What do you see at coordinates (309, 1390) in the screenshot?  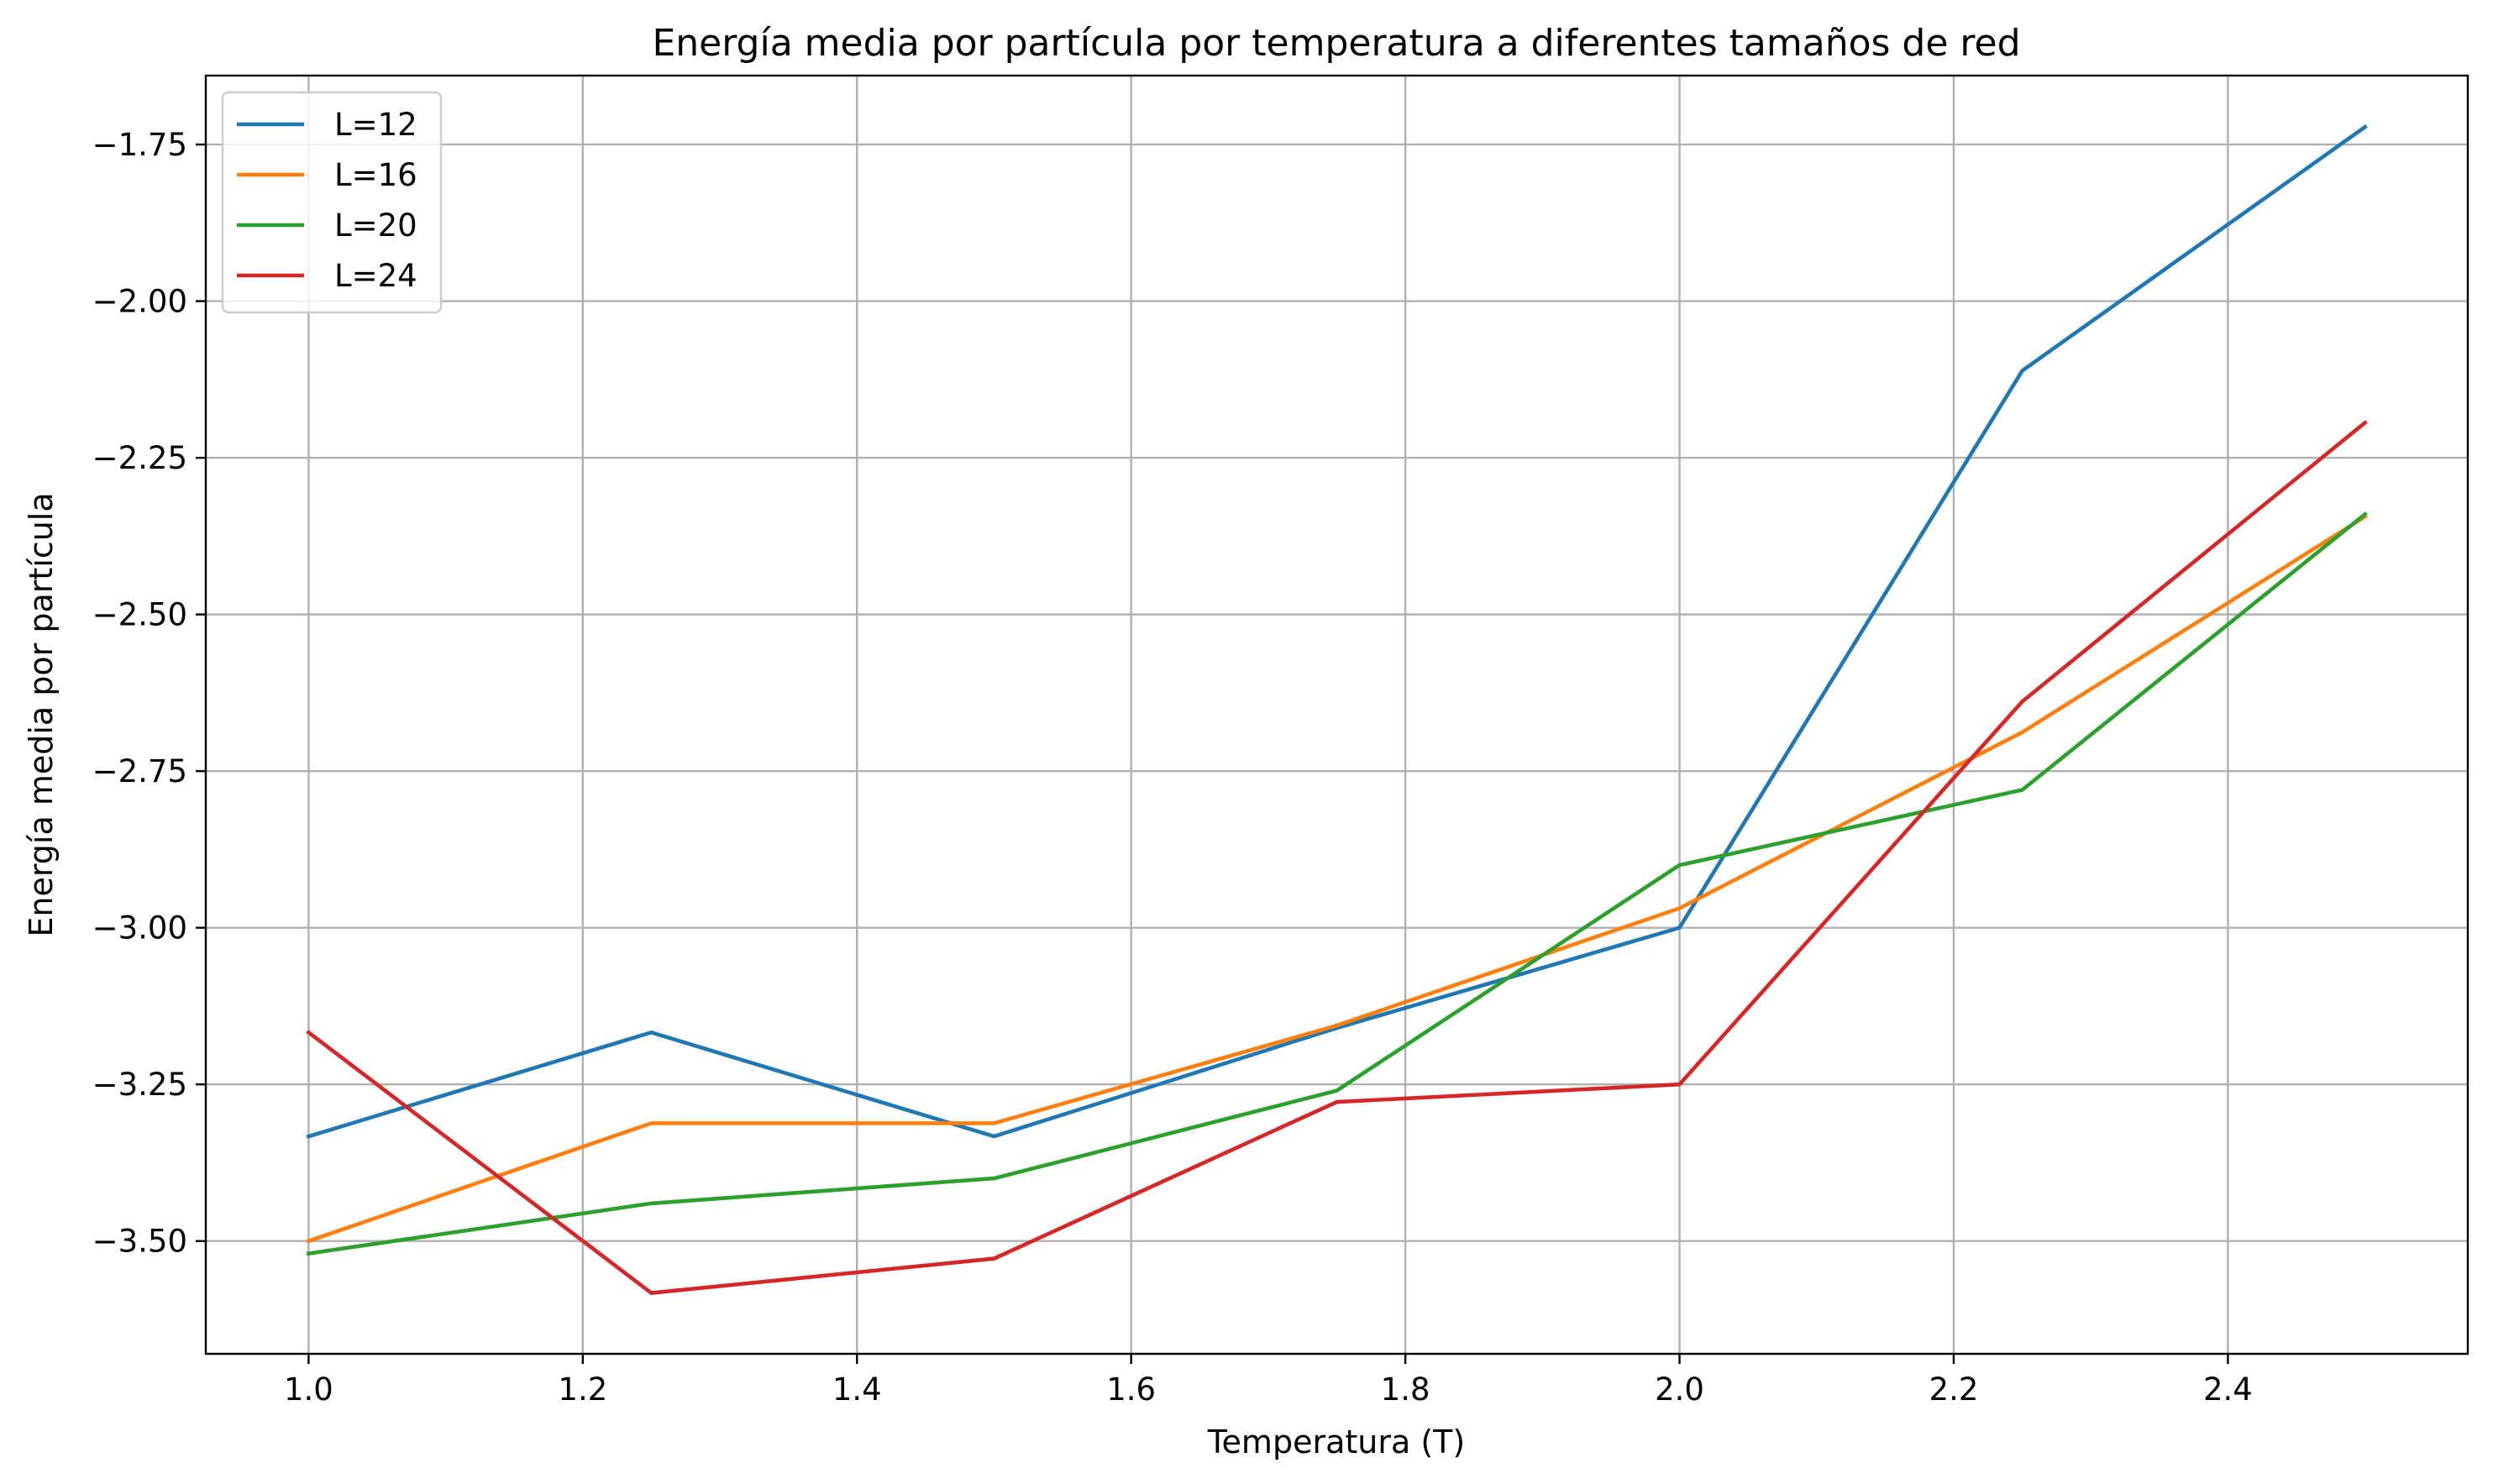 I see `x-tick-label: 1.0` at bounding box center [309, 1390].